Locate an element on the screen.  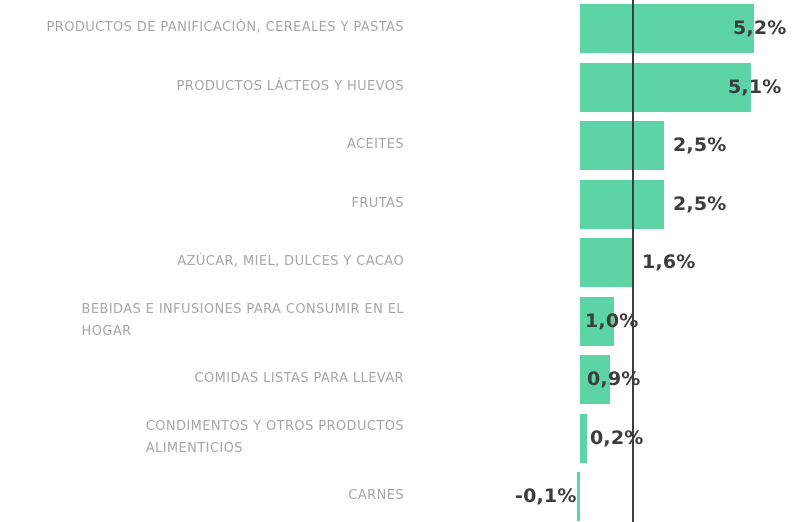
category-label-line: AZÚCAR, MIEL, DULCES Y CACAO is located at coordinates (290, 262).